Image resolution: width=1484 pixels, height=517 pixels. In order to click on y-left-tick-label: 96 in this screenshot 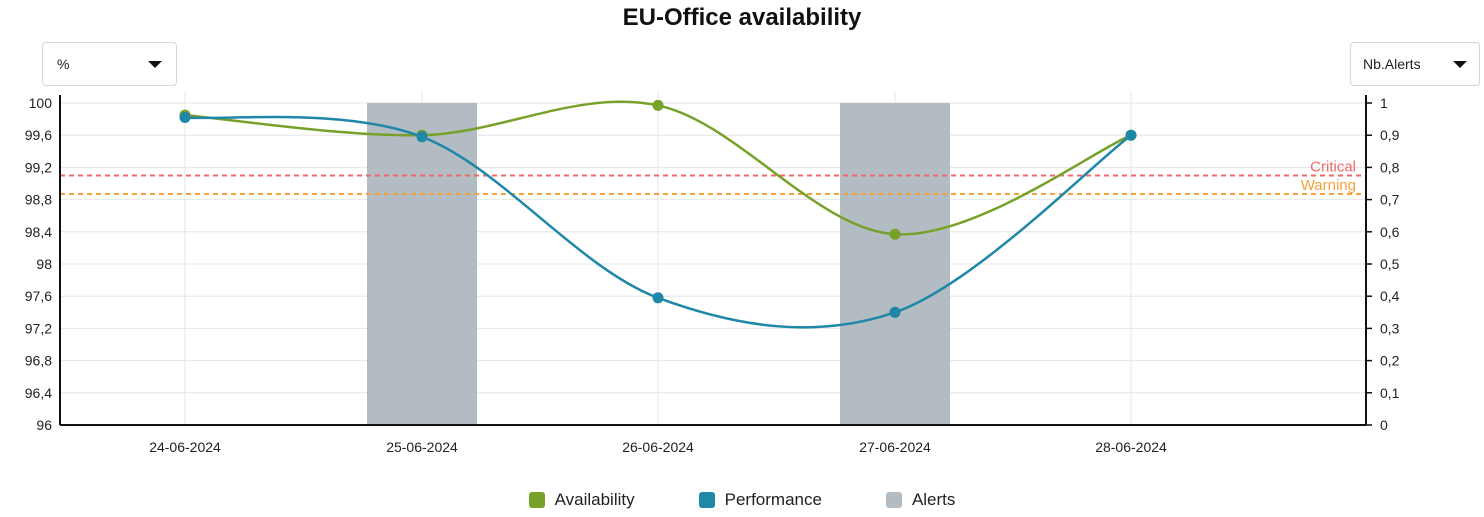, I will do `click(44, 425)`.